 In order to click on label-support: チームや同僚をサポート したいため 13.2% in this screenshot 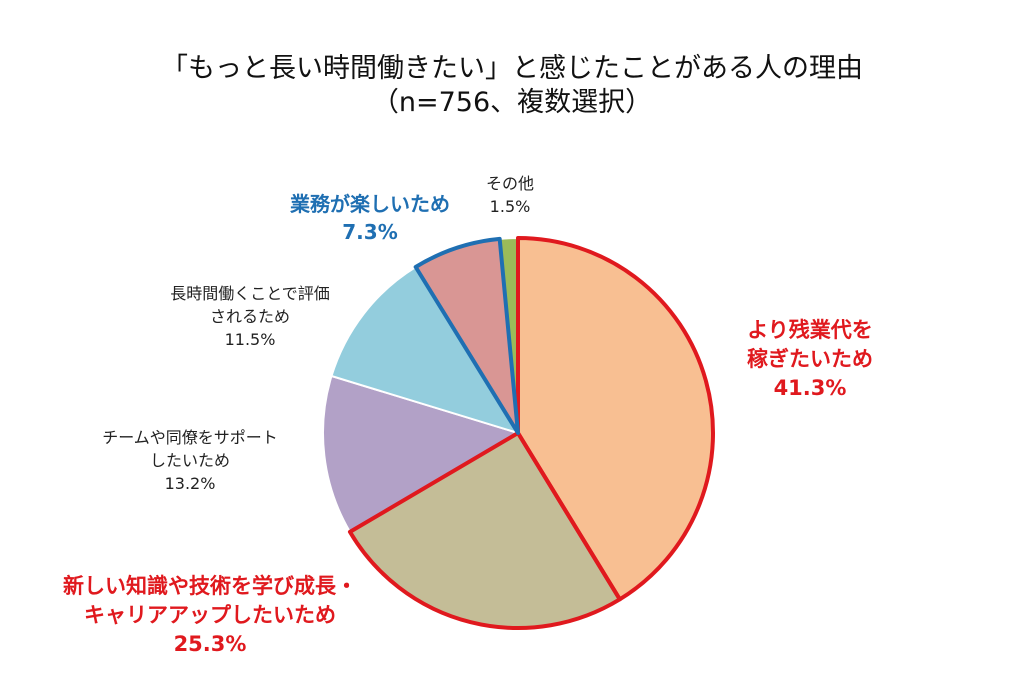, I will do `click(190, 460)`.